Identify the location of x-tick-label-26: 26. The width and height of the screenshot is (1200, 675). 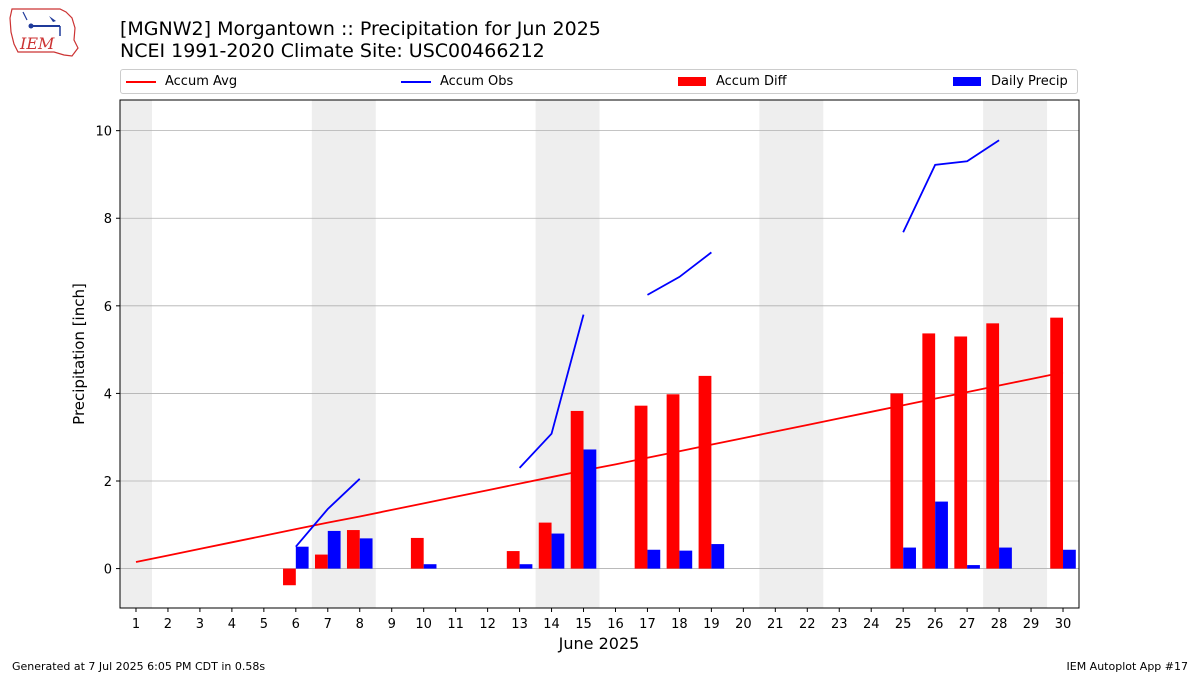
(935, 624).